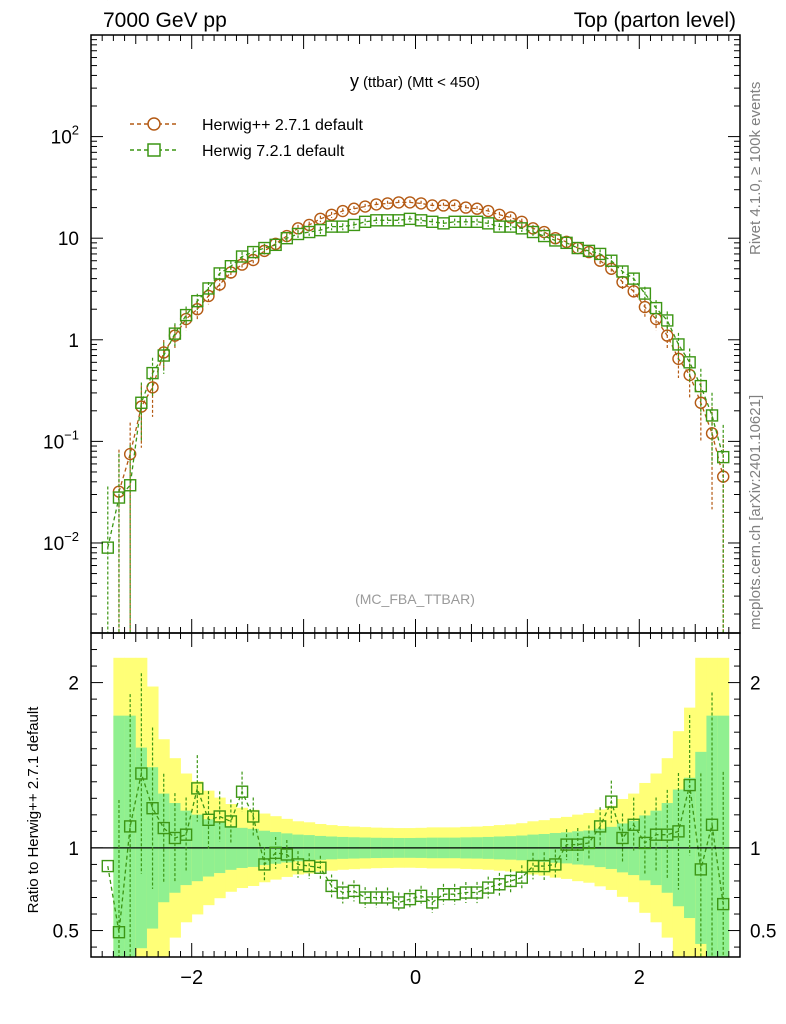  What do you see at coordinates (273, 151) in the screenshot?
I see `legend-label-herwig7: Herwig 7.2.1 default` at bounding box center [273, 151].